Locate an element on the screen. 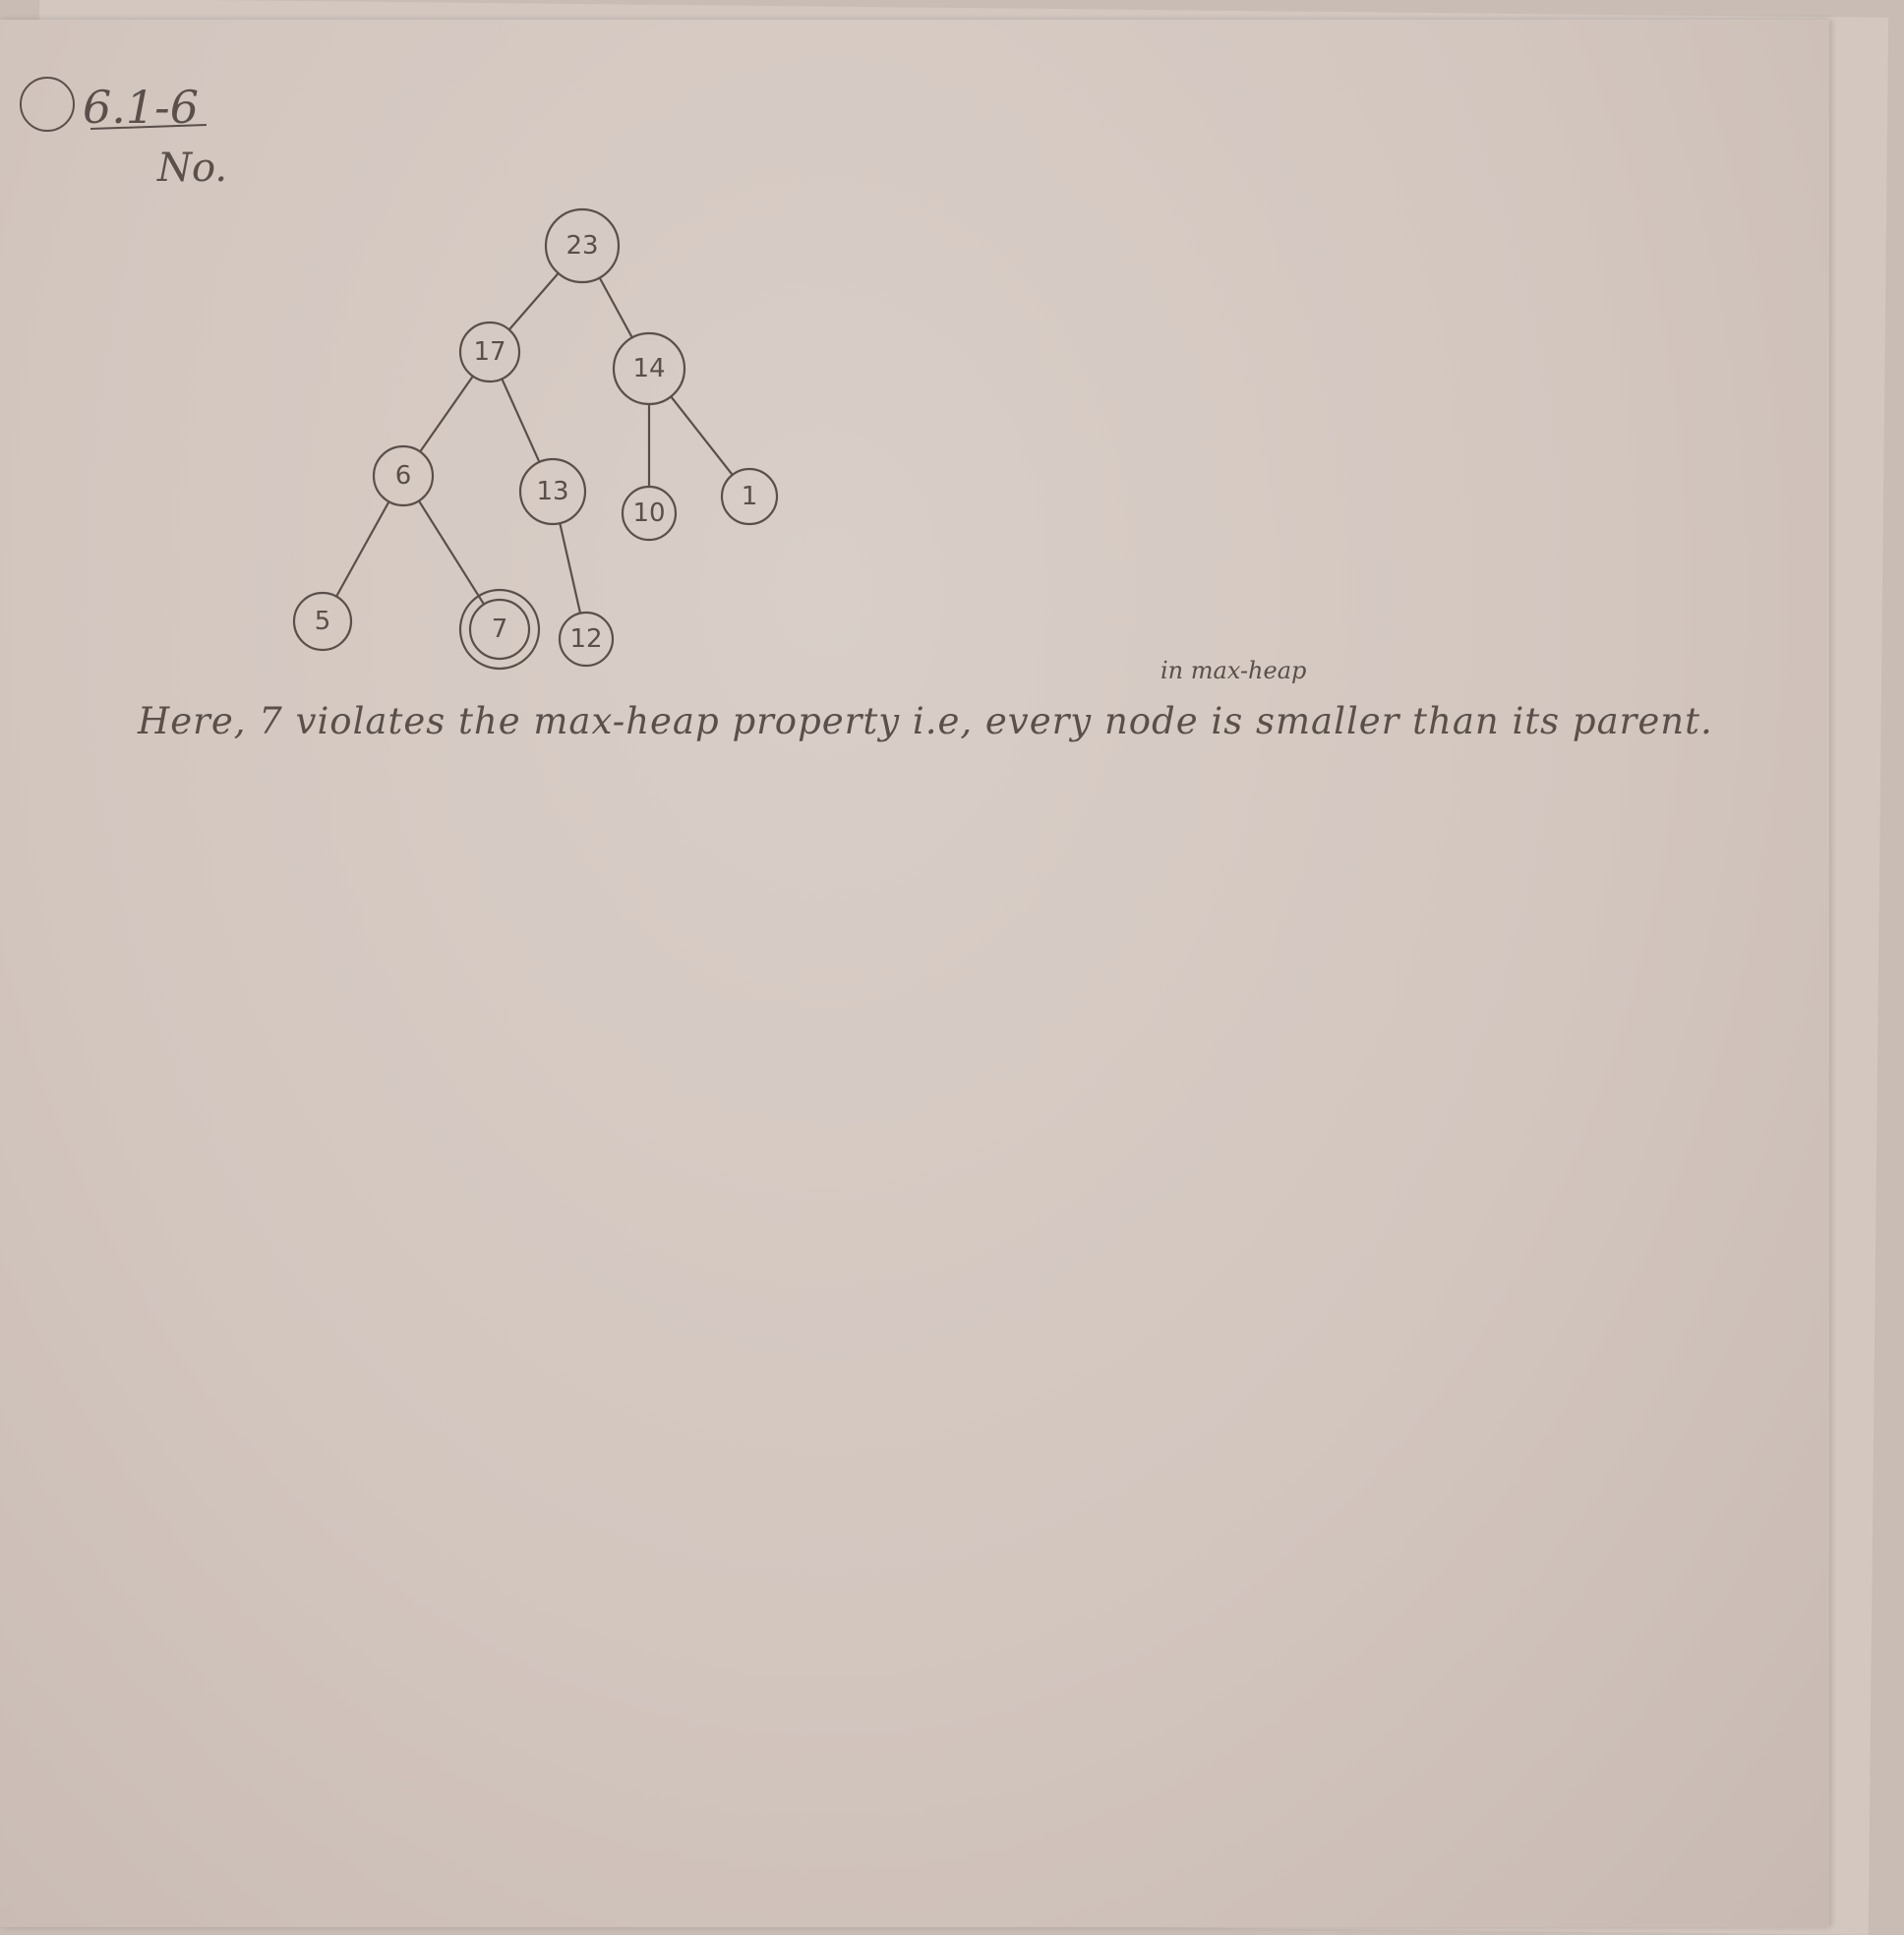 This screenshot has height=1935, width=1904. tree-node: 5 is located at coordinates (322, 621).